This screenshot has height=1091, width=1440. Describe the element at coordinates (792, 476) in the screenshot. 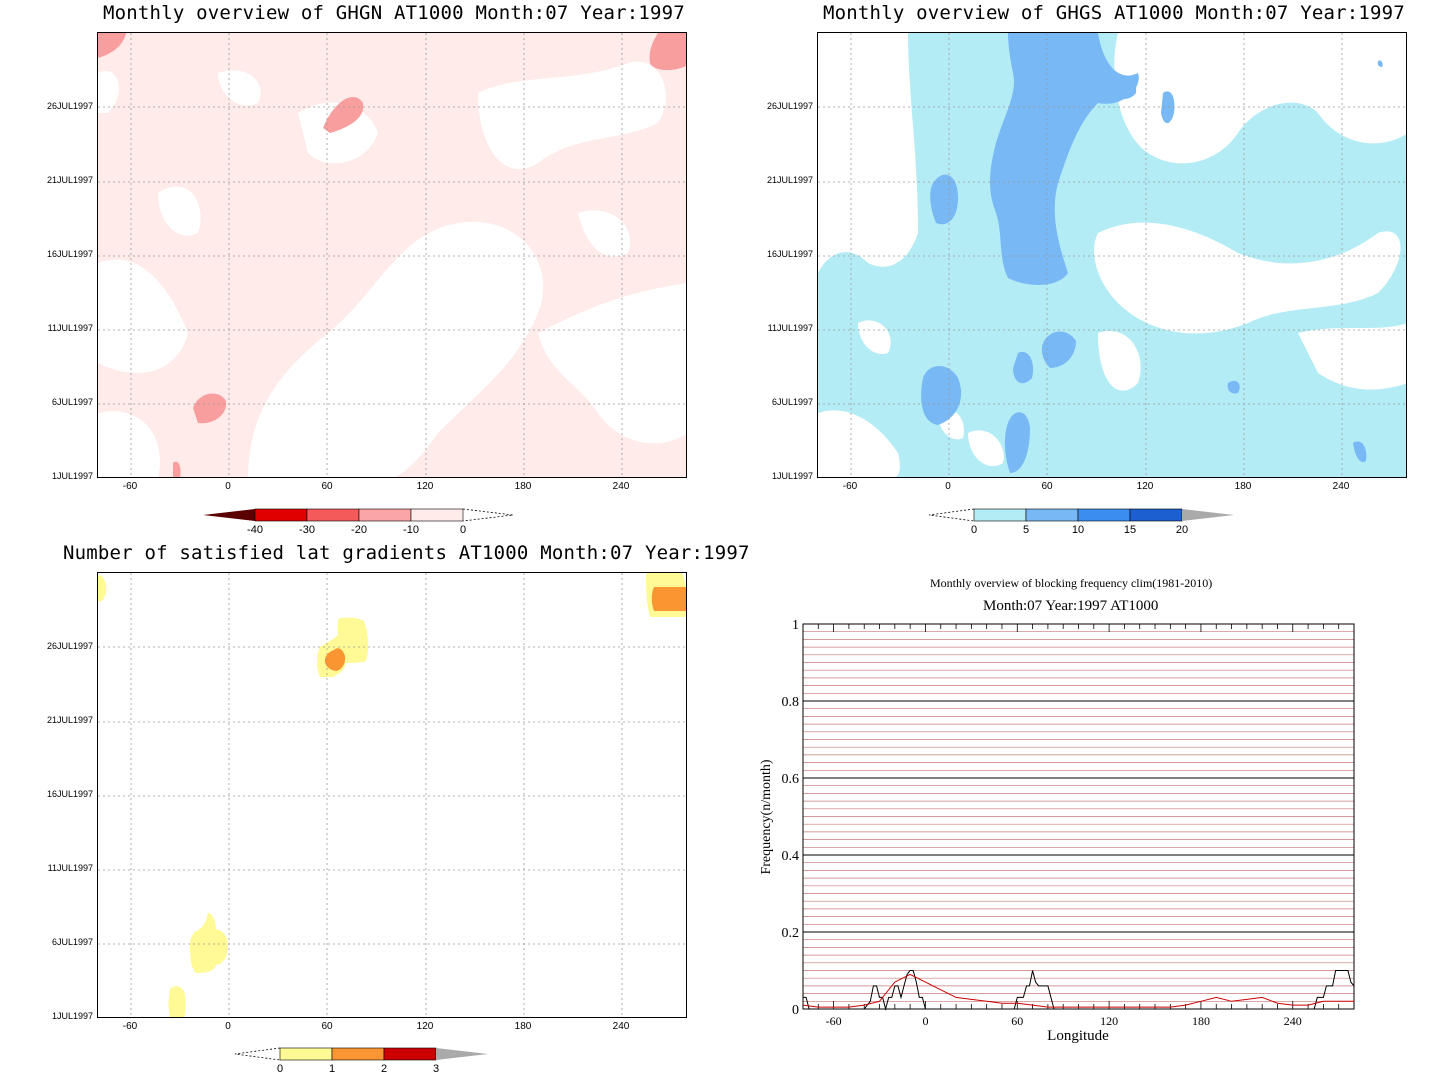

I see `ghgs-ytick: 1JUL1997` at that location.